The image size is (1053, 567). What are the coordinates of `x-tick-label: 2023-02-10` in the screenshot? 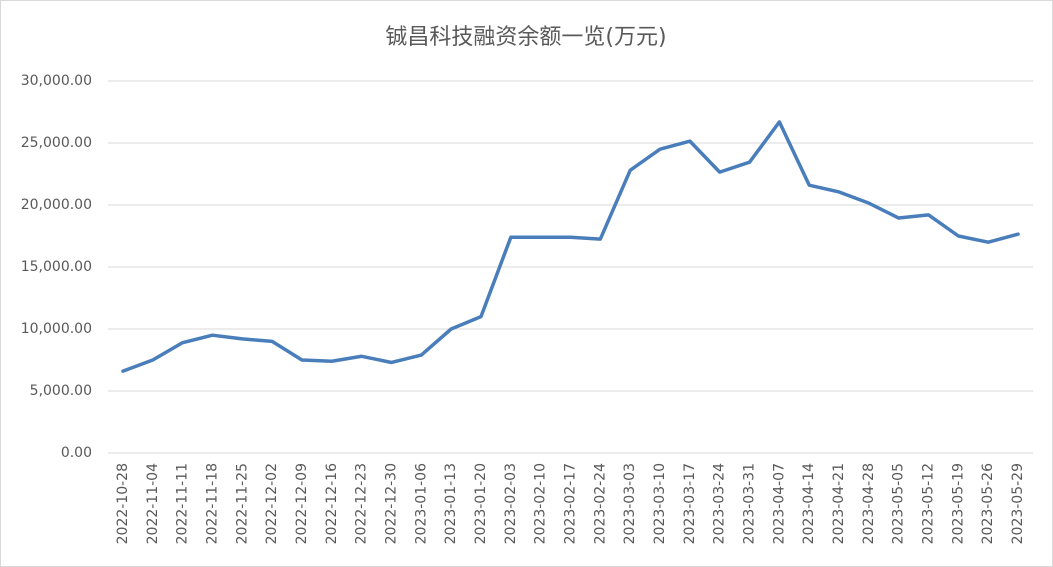 It's located at (541, 503).